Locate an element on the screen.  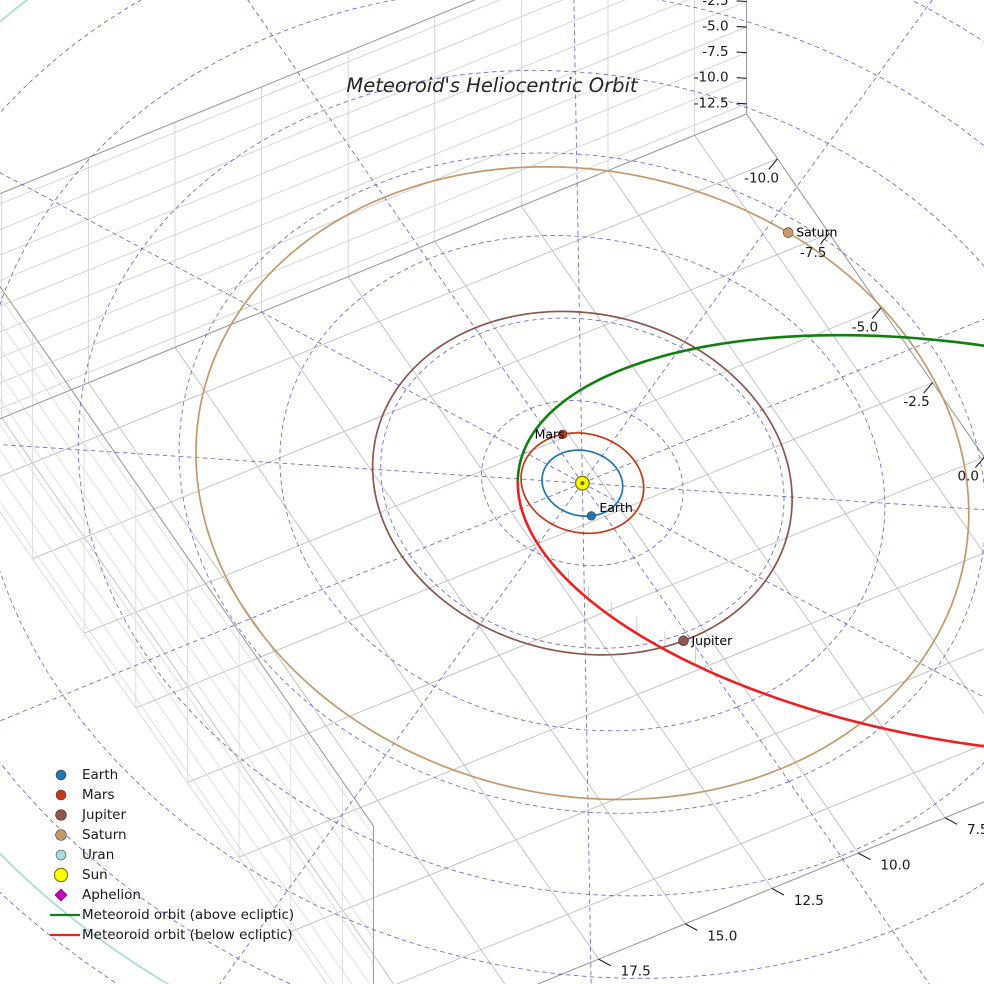
legend-item: Saturn is located at coordinates (91, 835).